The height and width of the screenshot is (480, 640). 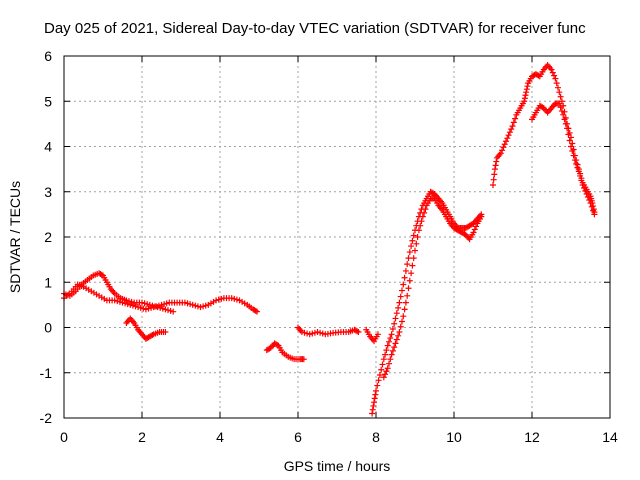 What do you see at coordinates (48, 56) in the screenshot?
I see `y-tick-label: 6` at bounding box center [48, 56].